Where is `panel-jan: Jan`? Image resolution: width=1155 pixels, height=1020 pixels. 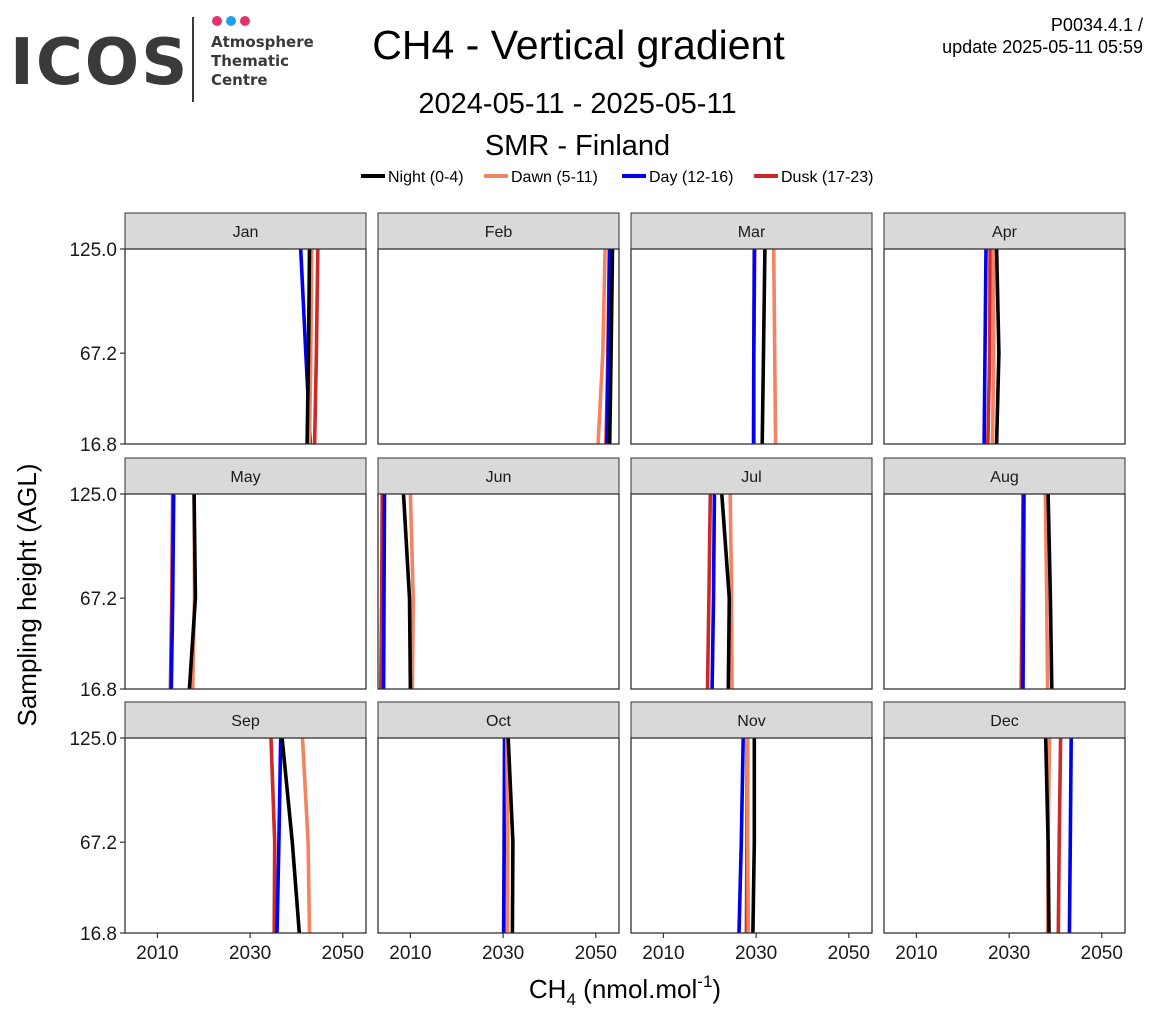
panel-jan: Jan is located at coordinates (245, 328).